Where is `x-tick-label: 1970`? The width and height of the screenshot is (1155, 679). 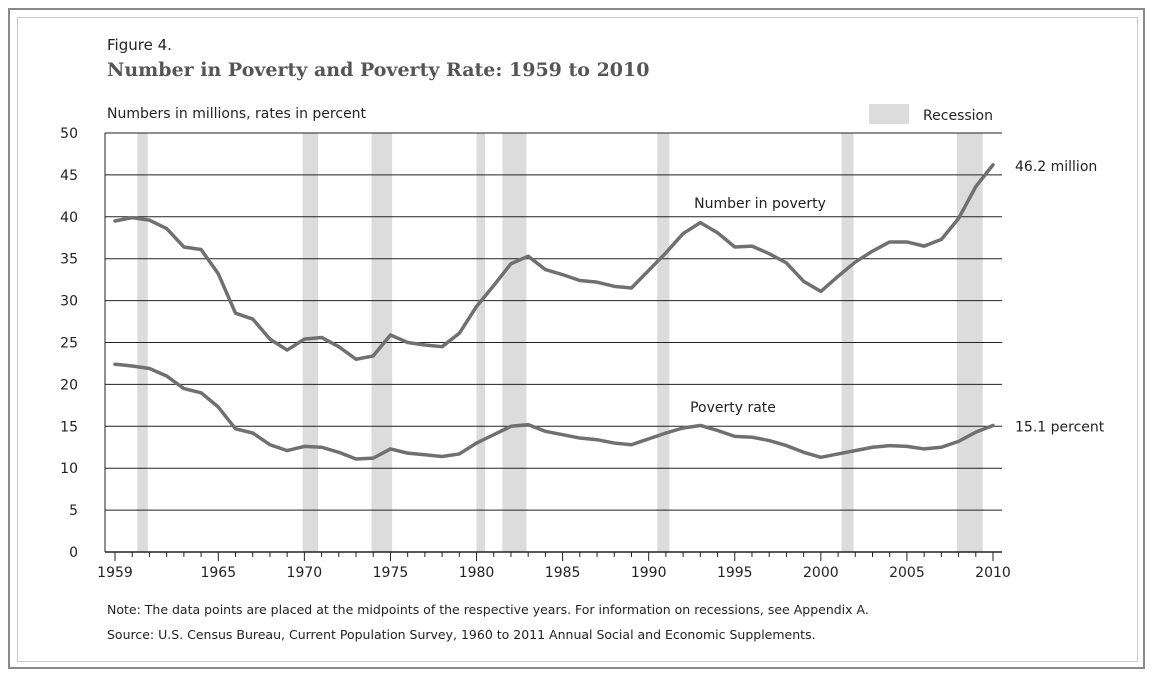
x-tick-label: 1970 is located at coordinates (305, 573).